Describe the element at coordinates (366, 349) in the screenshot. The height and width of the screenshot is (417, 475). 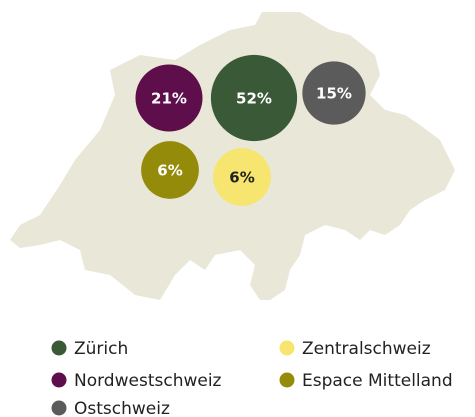
I see `legend-label: Zentralschweiz` at that location.